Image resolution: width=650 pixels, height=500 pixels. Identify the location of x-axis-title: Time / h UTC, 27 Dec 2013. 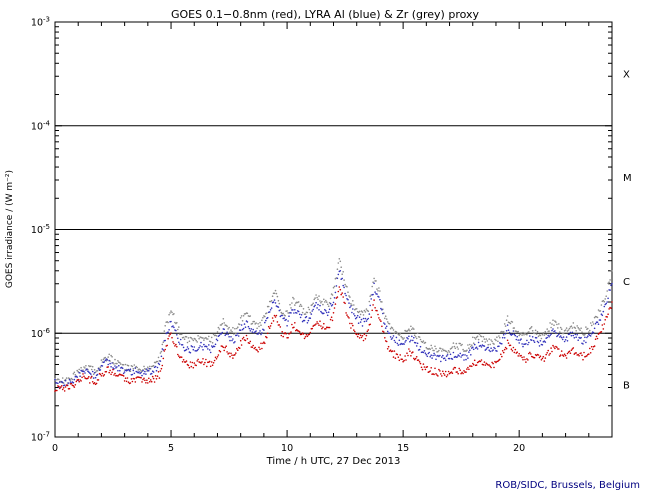
(333, 461).